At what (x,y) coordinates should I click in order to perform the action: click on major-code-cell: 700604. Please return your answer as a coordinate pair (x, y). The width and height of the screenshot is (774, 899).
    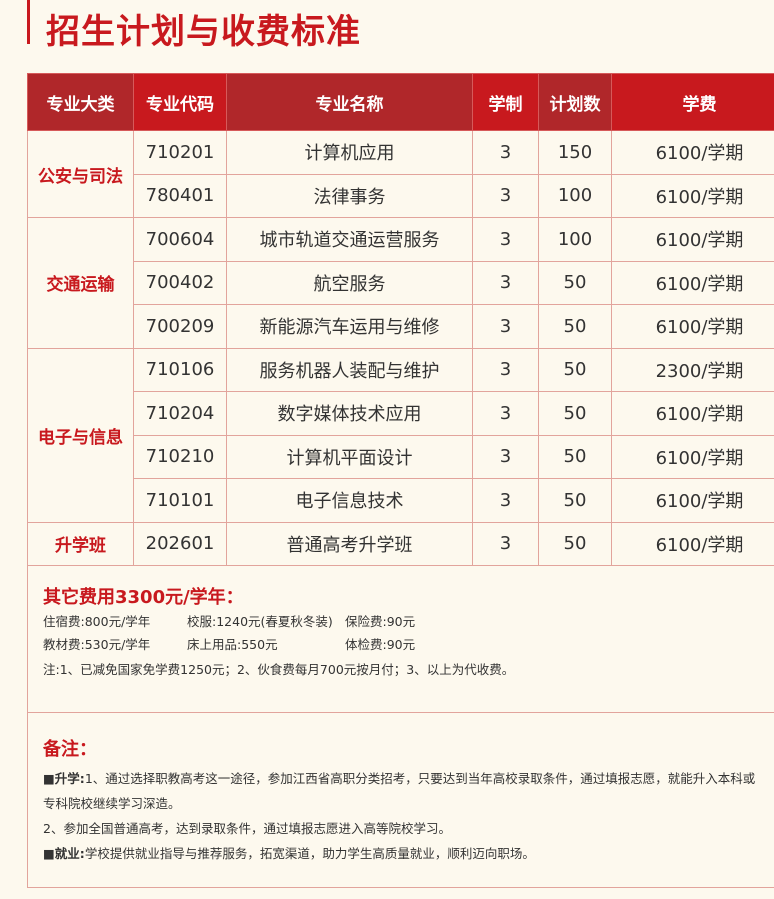
    Looking at the image, I should click on (180, 239).